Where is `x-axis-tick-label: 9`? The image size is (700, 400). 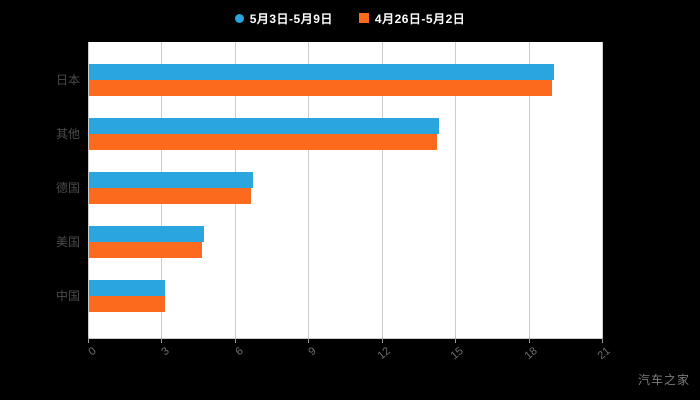
x-axis-tick-label: 9 is located at coordinates (312, 352).